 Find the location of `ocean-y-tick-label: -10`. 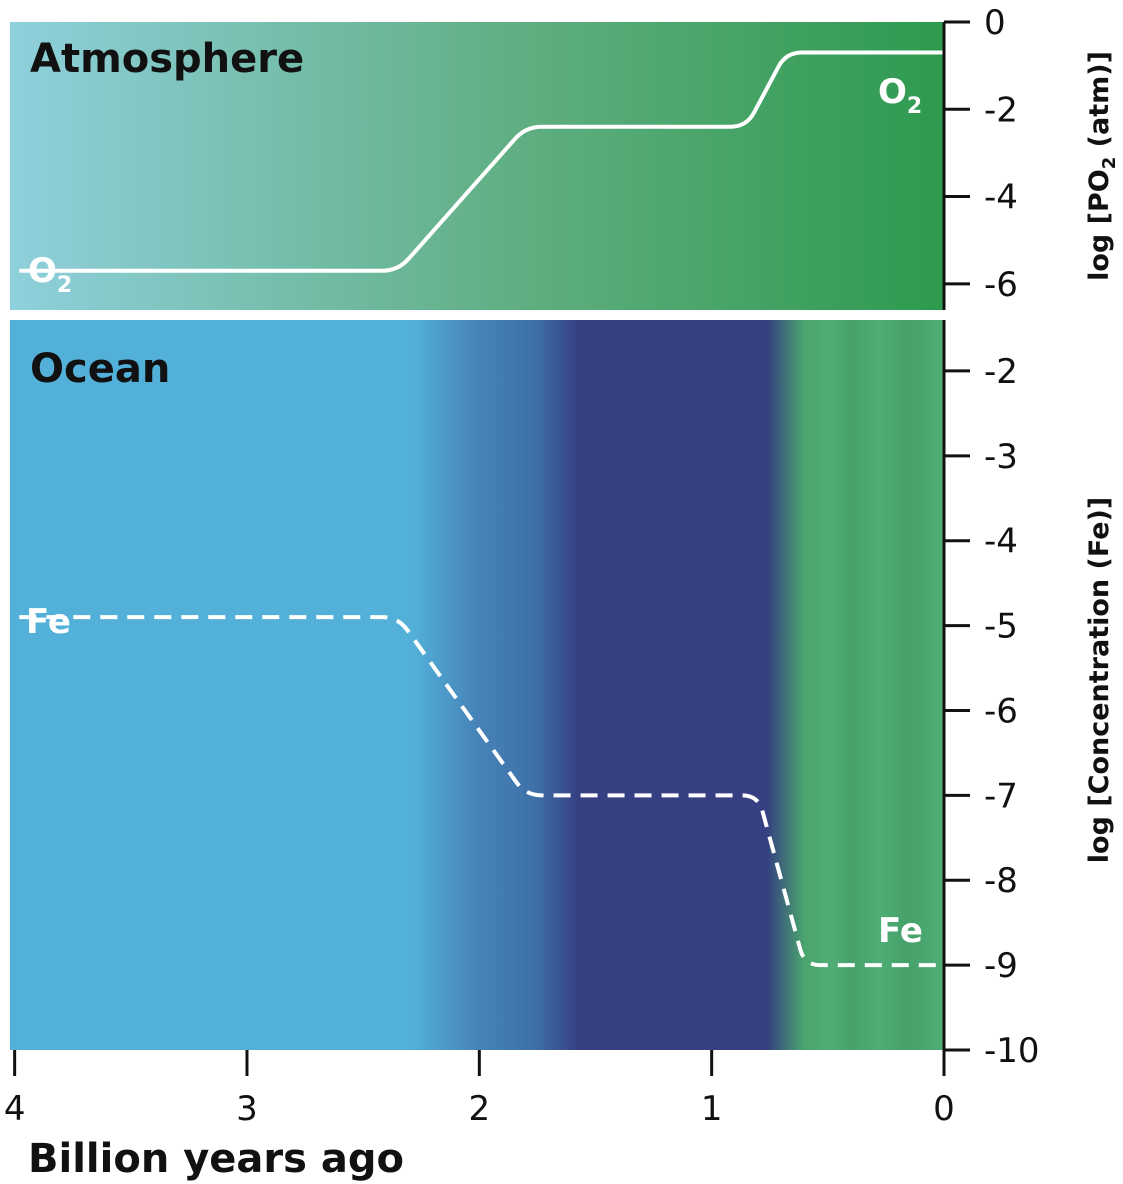

ocean-y-tick-label: -10 is located at coordinates (1012, 1051).